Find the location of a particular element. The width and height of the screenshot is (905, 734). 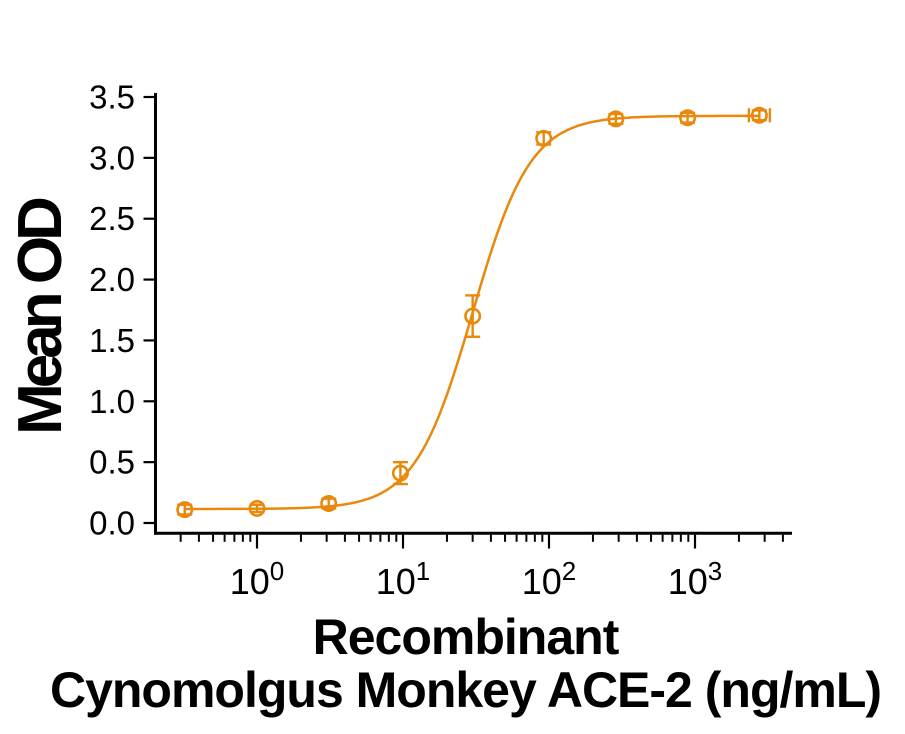

y-axis-title: Mean OD is located at coordinates (40, 318).